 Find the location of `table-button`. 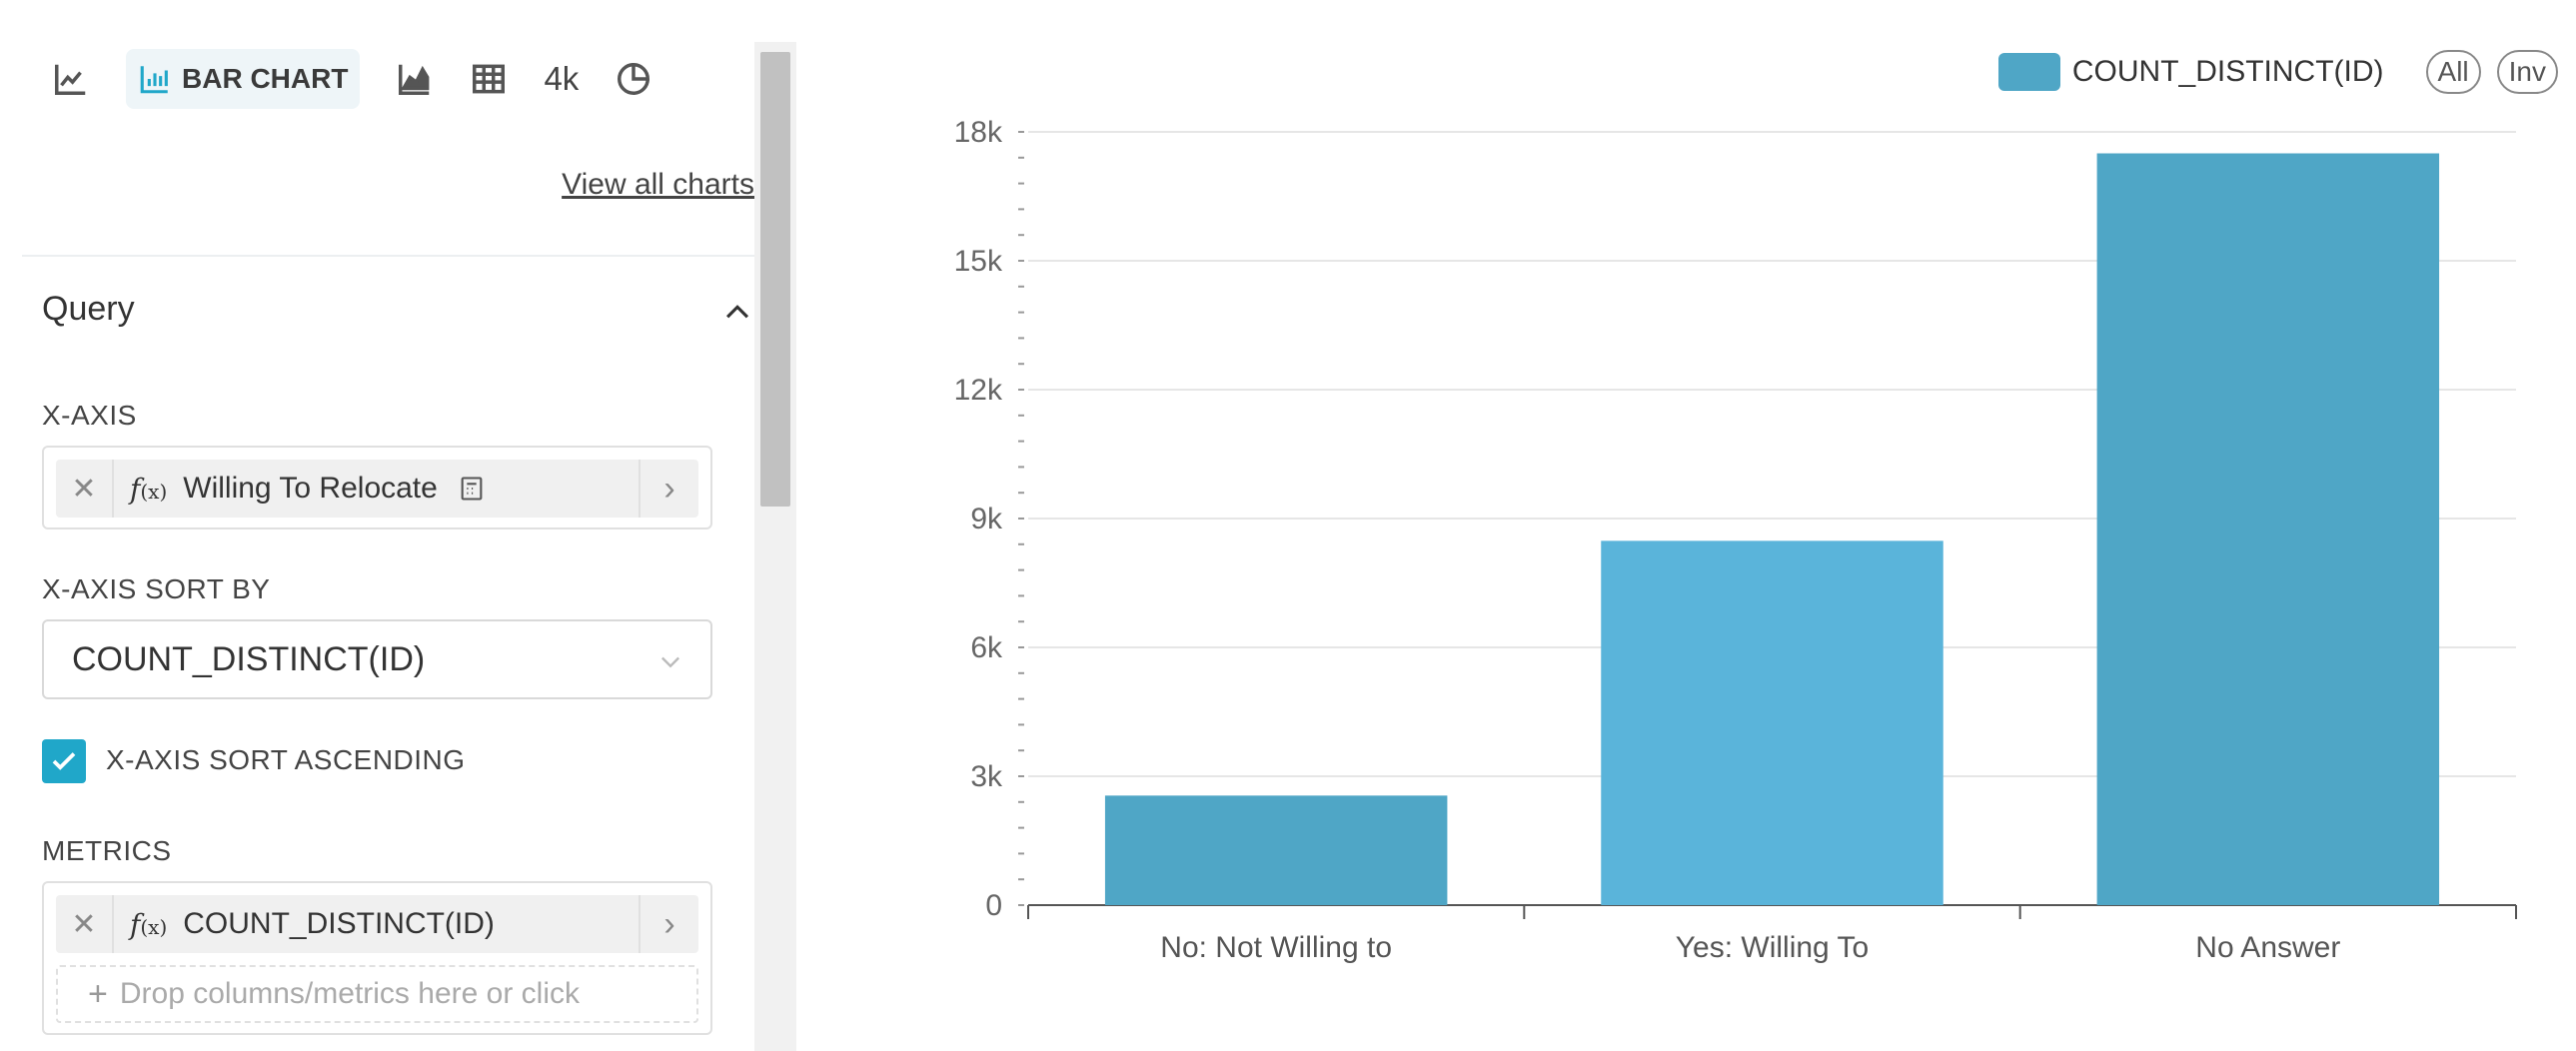

table-button is located at coordinates (489, 79).